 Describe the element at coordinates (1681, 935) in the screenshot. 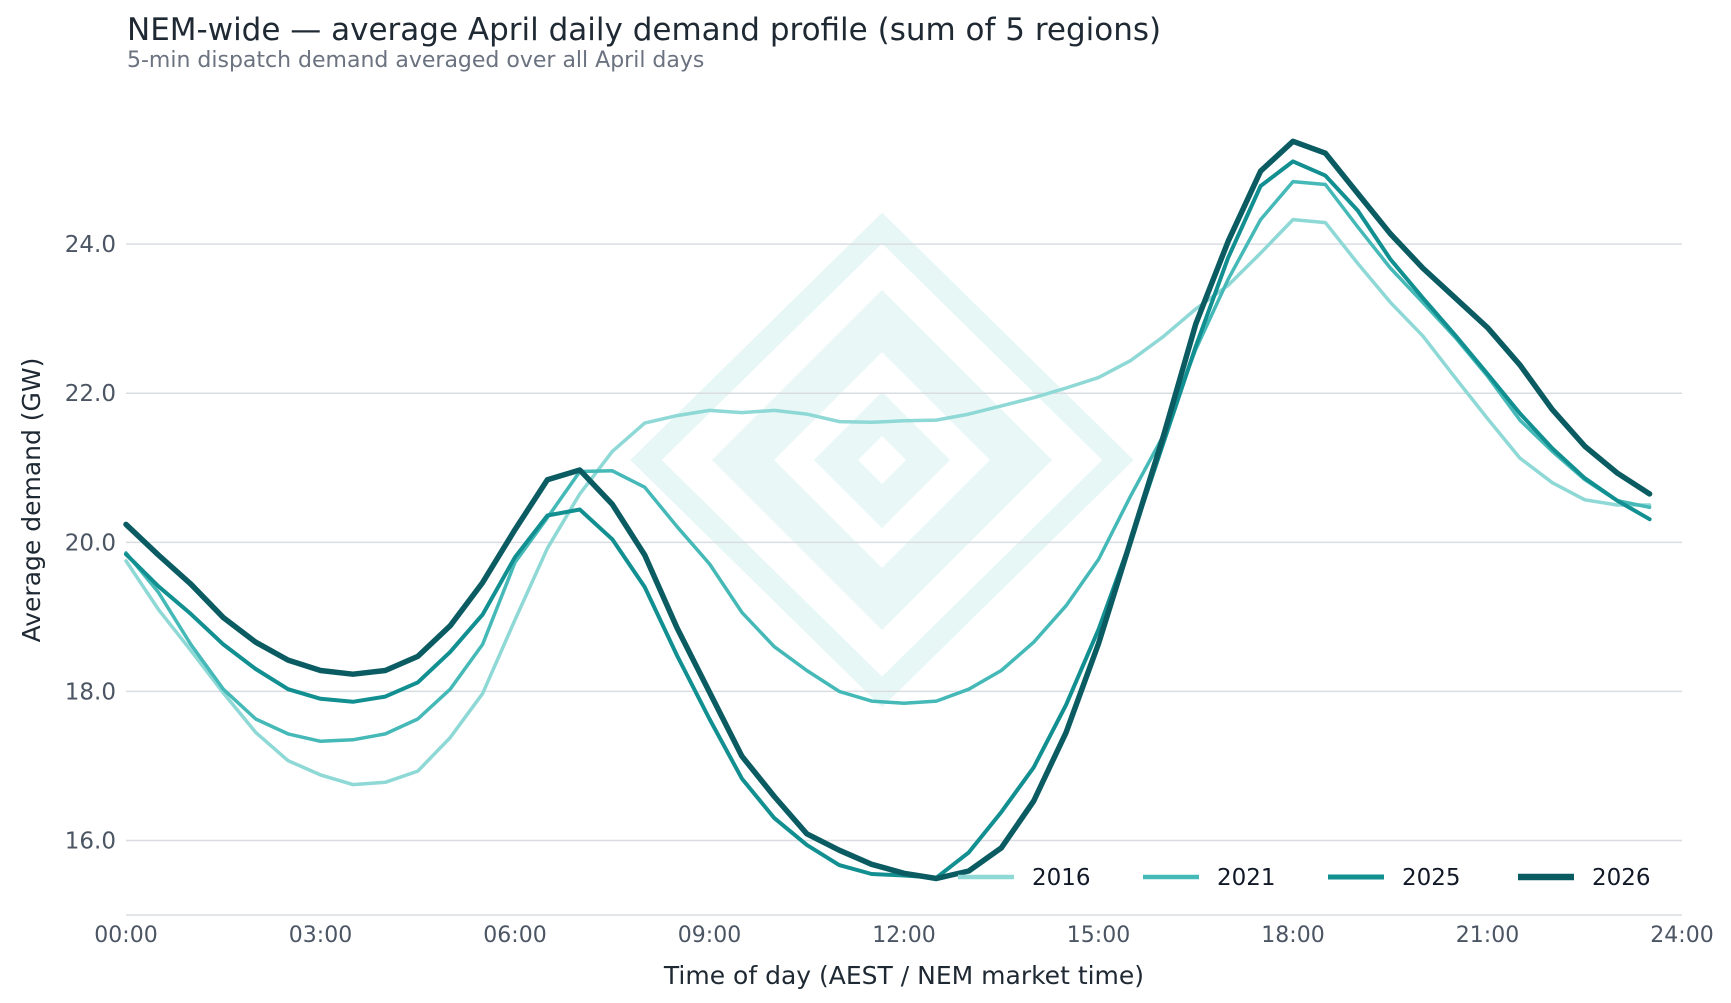

I see `x-tick-label: 24:00` at that location.